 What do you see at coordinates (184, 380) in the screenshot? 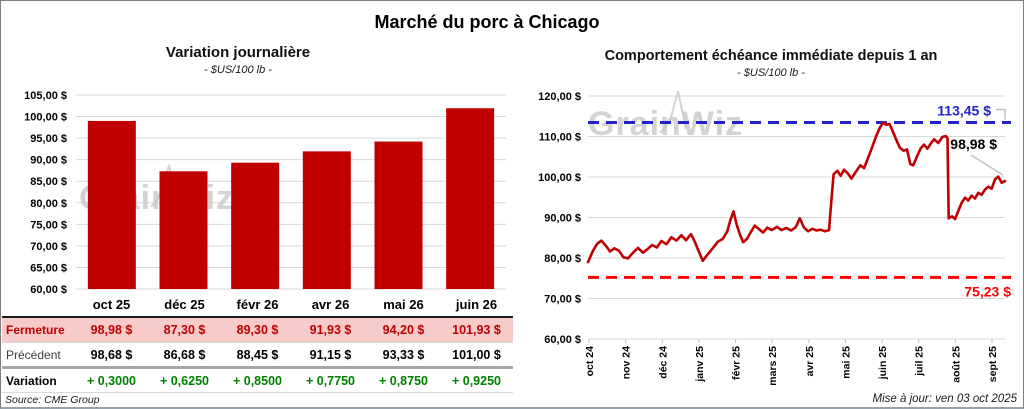
I see `variation-value: + 0,6250` at bounding box center [184, 380].